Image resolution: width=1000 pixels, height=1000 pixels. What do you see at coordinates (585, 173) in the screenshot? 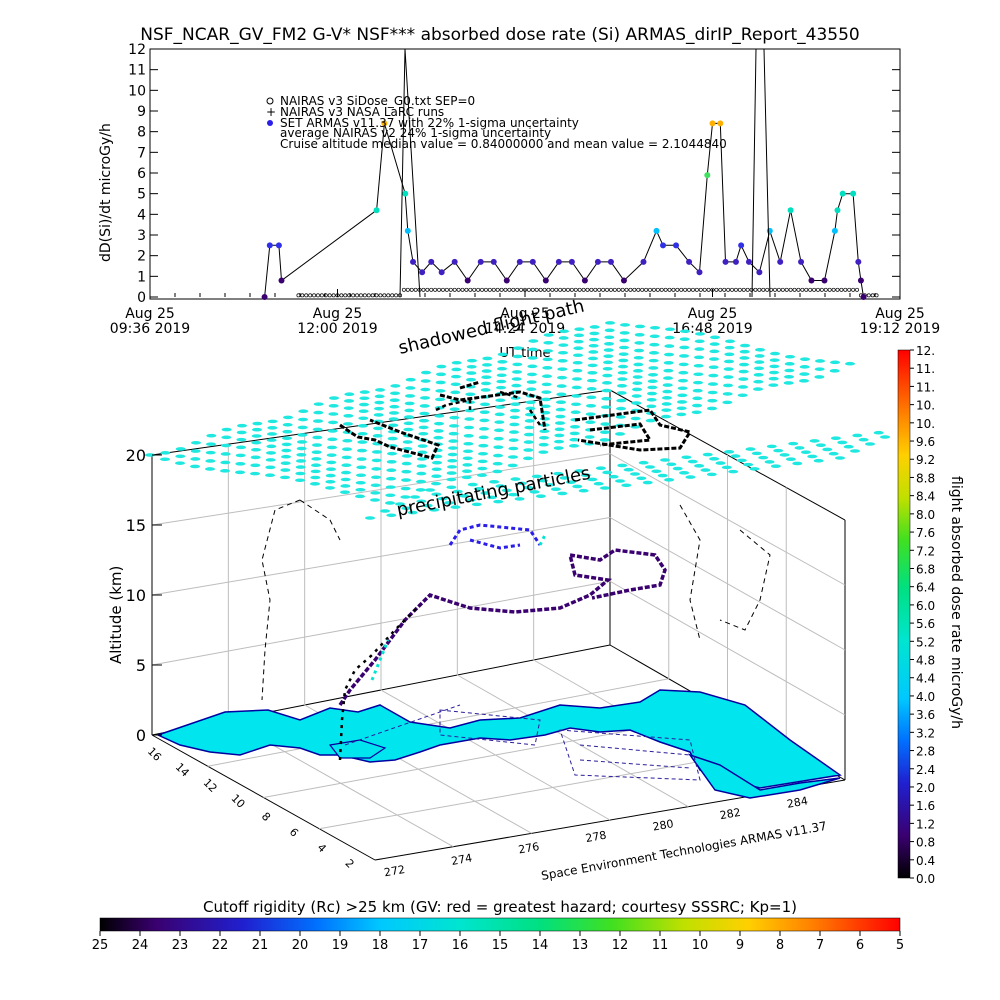
I see `spike-line` at bounding box center [585, 173].